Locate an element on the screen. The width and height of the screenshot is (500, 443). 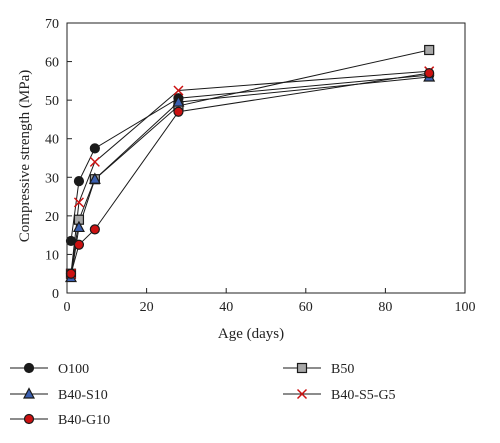
legend-item: B40-G10 is located at coordinates (60, 420).